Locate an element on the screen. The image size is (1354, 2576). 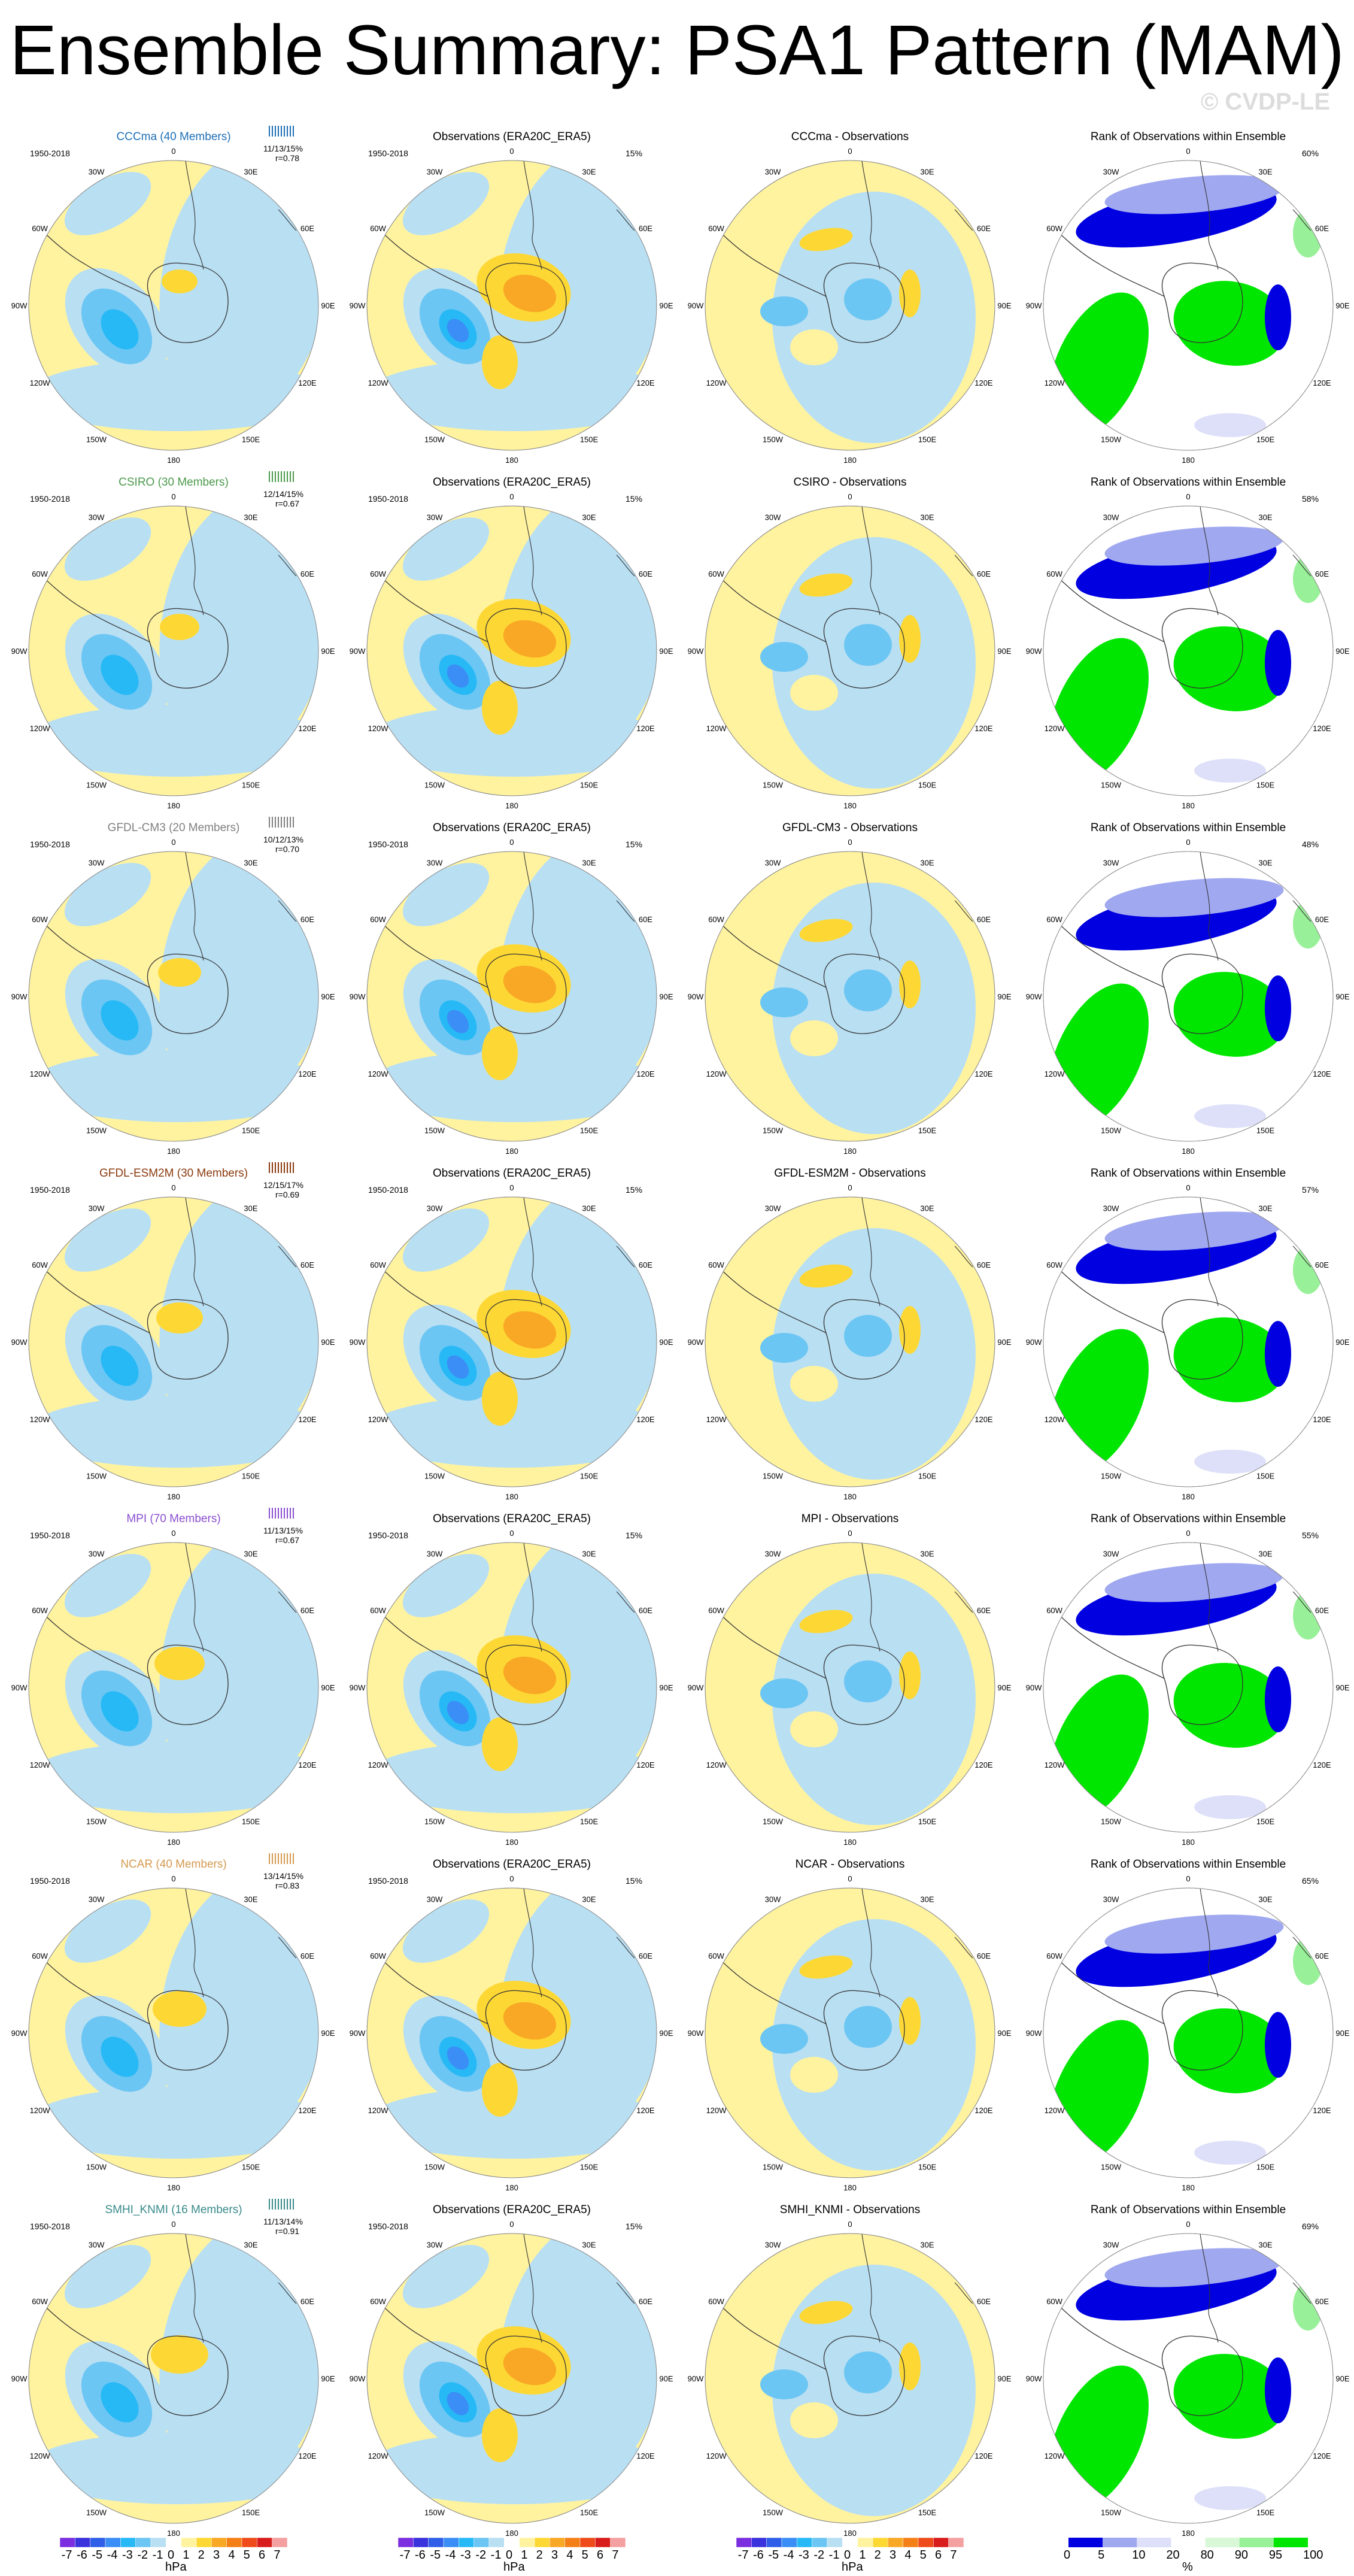
colorbar-unit: hPa is located at coordinates (176, 2567).